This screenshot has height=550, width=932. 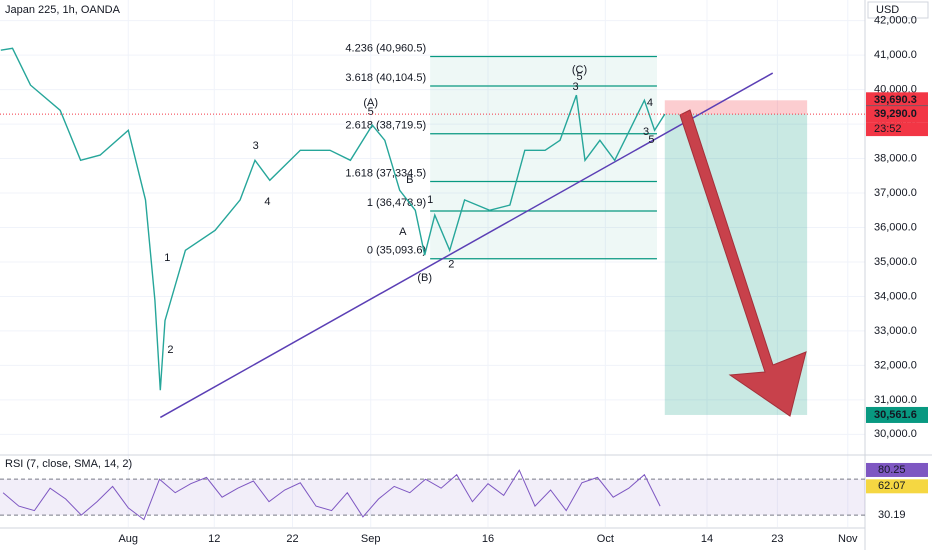 I want to click on rsi-tick-label: 30.19, so click(x=892, y=515).